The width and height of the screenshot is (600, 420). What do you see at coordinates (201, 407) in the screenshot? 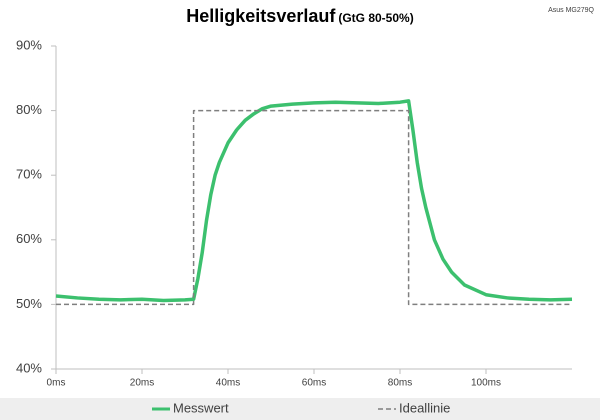
I see `legend-label: Messwert` at bounding box center [201, 407].